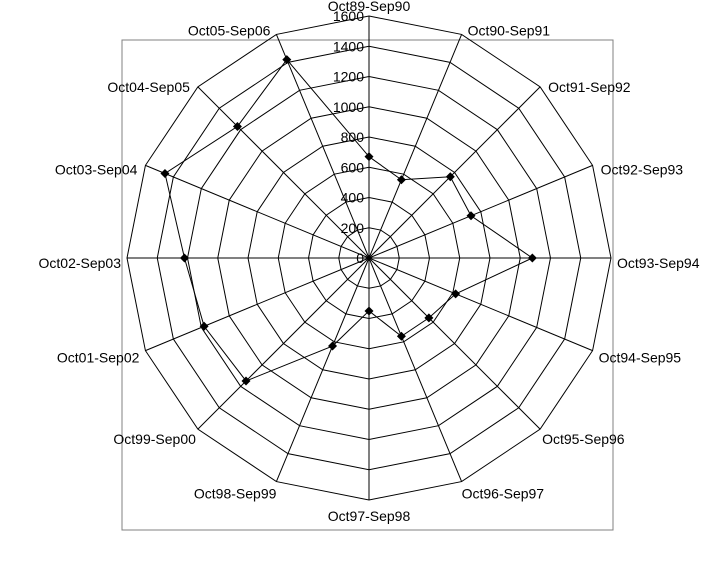  Describe the element at coordinates (658, 263) in the screenshot. I see `category-label: Oct93-Sep94` at that location.